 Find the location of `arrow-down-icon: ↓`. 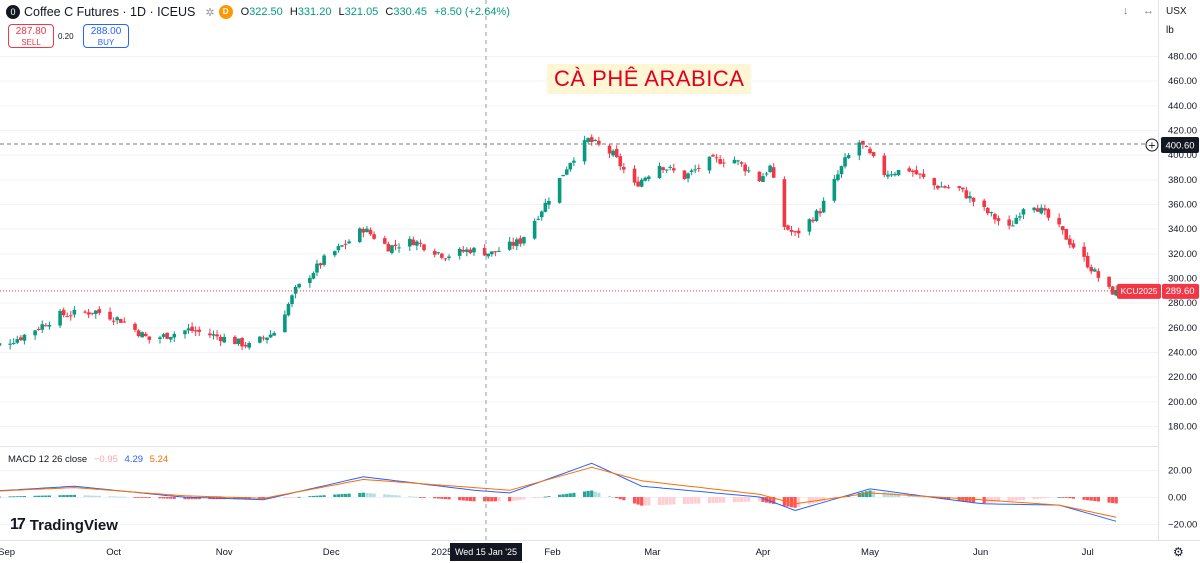

arrow-down-icon: ↓ is located at coordinates (1126, 11).